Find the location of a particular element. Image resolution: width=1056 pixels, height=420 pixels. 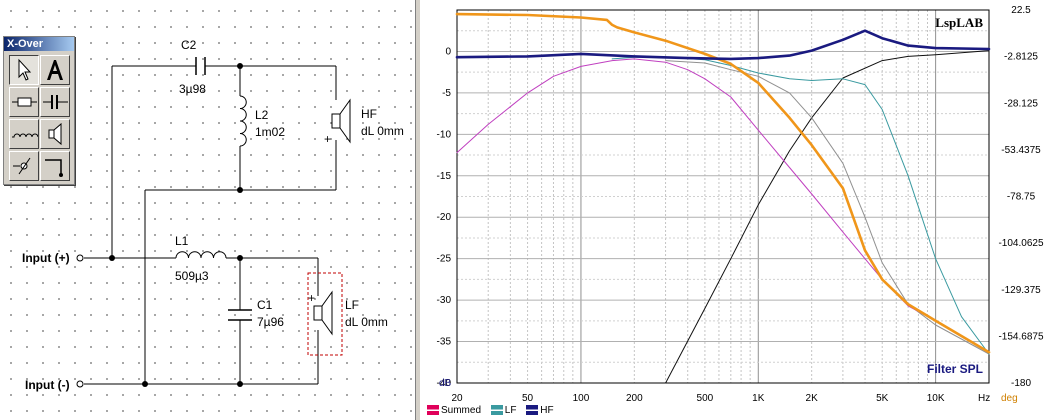

phase-tick-label: -154.6875 is located at coordinates (1020, 336).